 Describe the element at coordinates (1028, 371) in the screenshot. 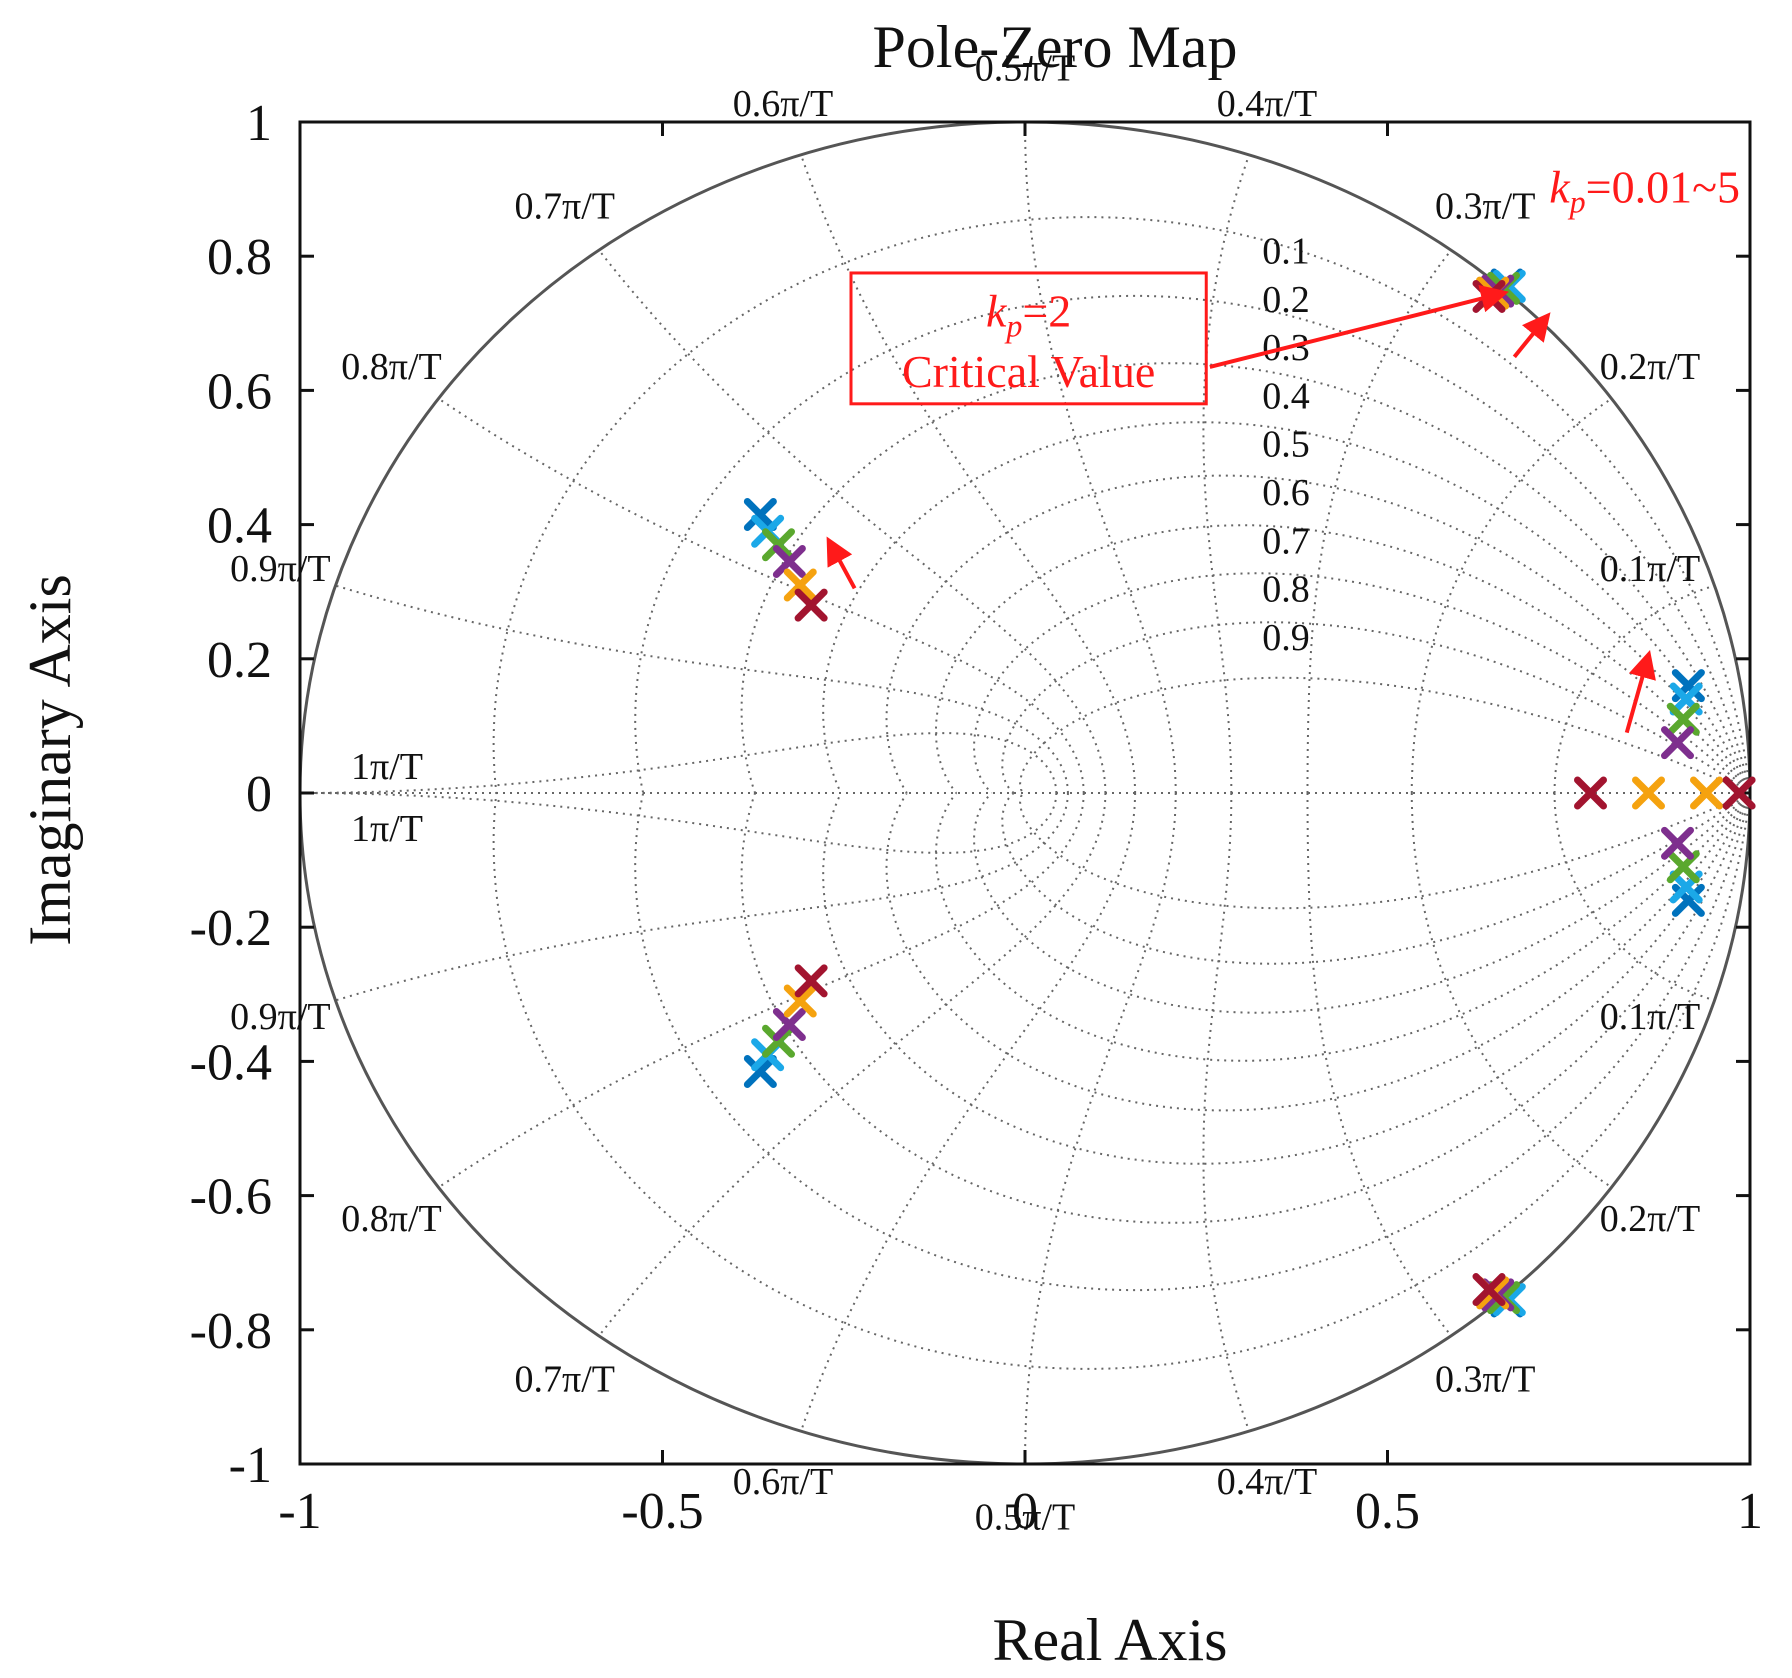

I see `critical-value-text: Critical Value` at that location.